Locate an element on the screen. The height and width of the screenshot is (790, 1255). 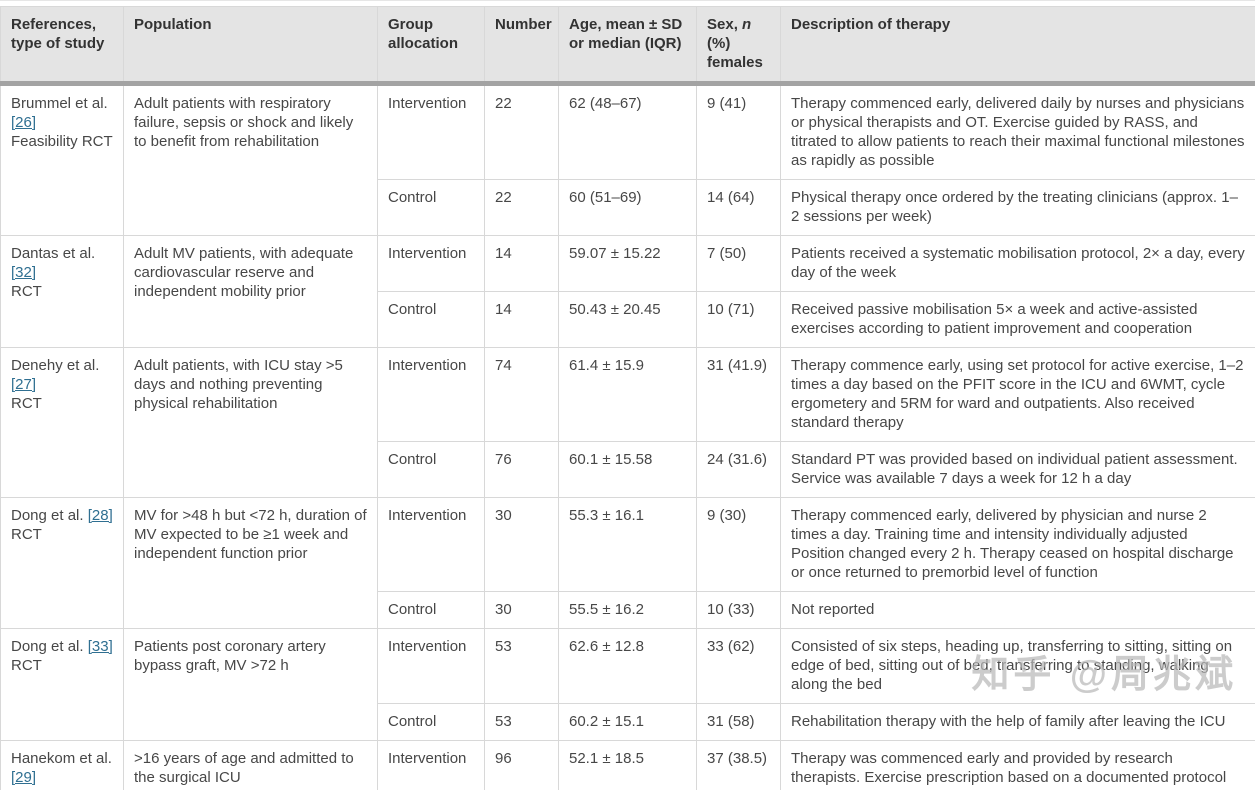
age-cell: 61.4 ± 15.9 is located at coordinates (627, 394).